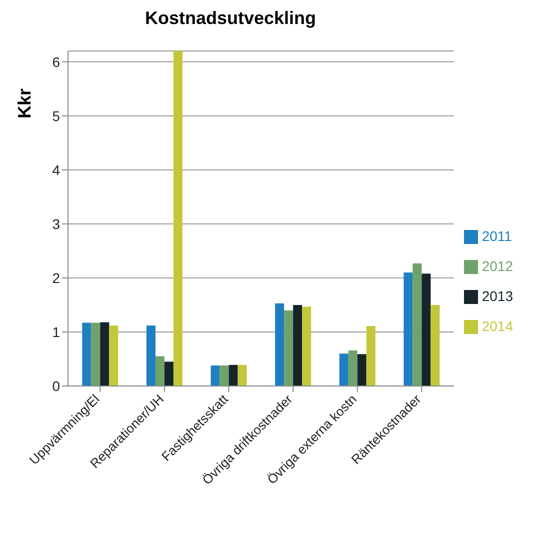  What do you see at coordinates (56, 170) in the screenshot?
I see `y-tick-label: 4` at bounding box center [56, 170].